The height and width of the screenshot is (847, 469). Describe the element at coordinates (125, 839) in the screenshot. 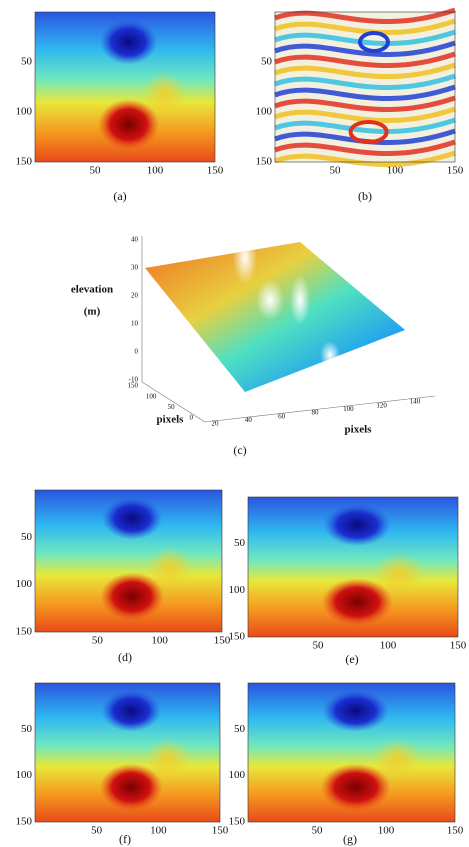

I see `panel-label: (f)` at that location.